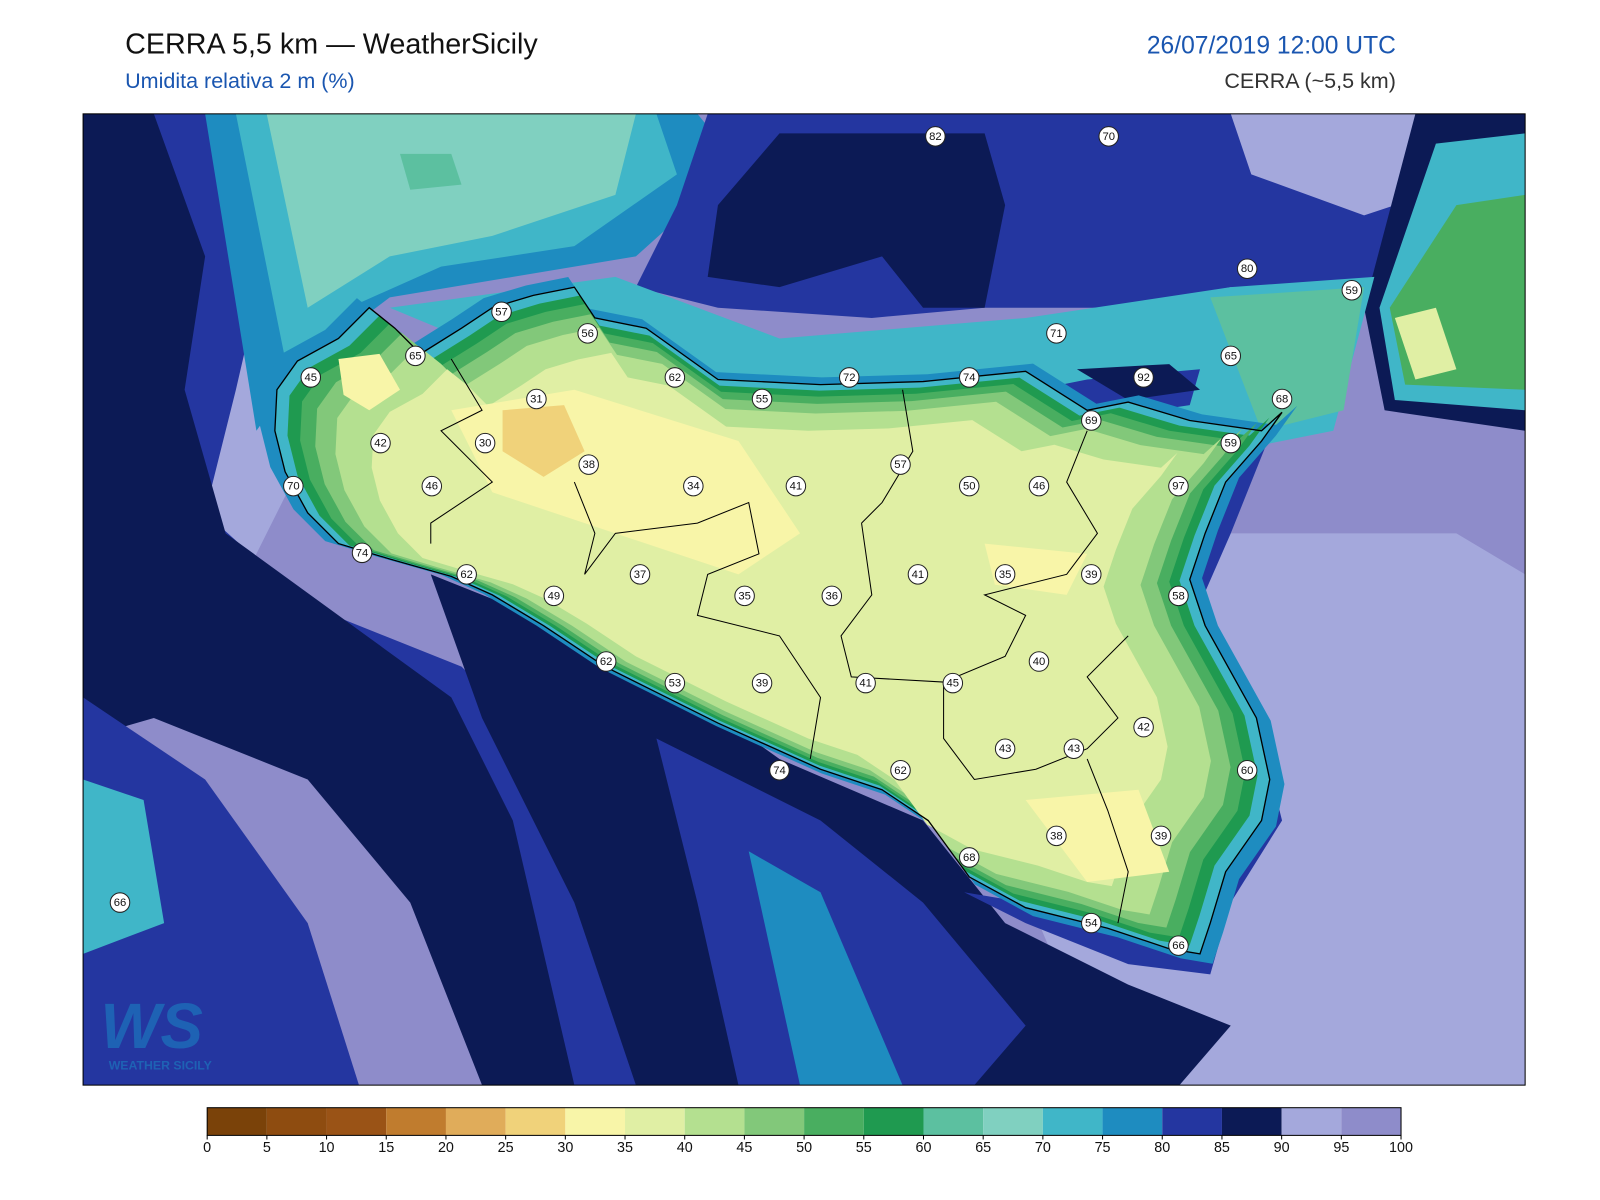 Image resolution: width=1600 pixels, height=1200 pixels. I want to click on station-value: 58, so click(1178, 596).